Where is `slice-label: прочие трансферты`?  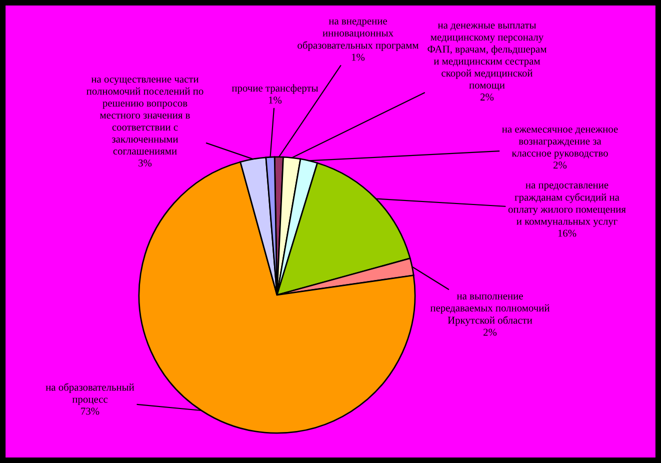
slice-label: прочие трансферты is located at coordinates (275, 89).